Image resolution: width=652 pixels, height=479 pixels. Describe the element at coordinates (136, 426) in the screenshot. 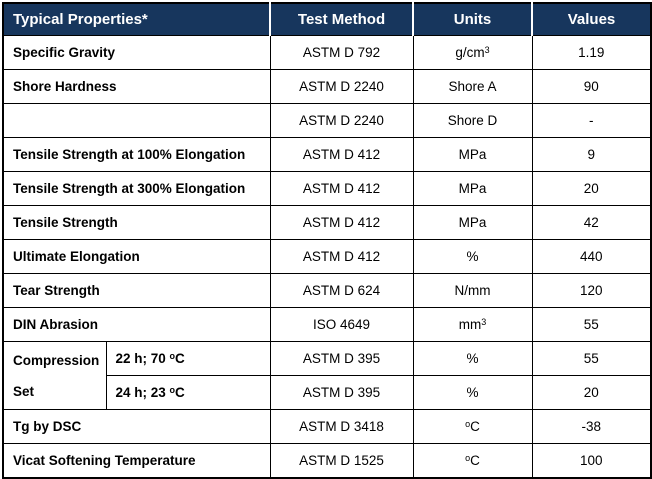

I see `property-cell: Tg by DSC` at that location.